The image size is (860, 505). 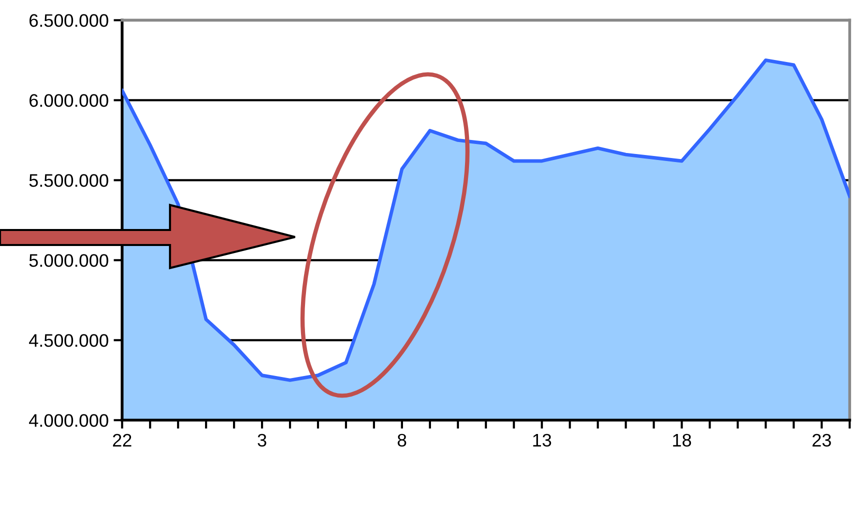 I want to click on y-tick-label: 4.500.000, so click(x=68, y=340).